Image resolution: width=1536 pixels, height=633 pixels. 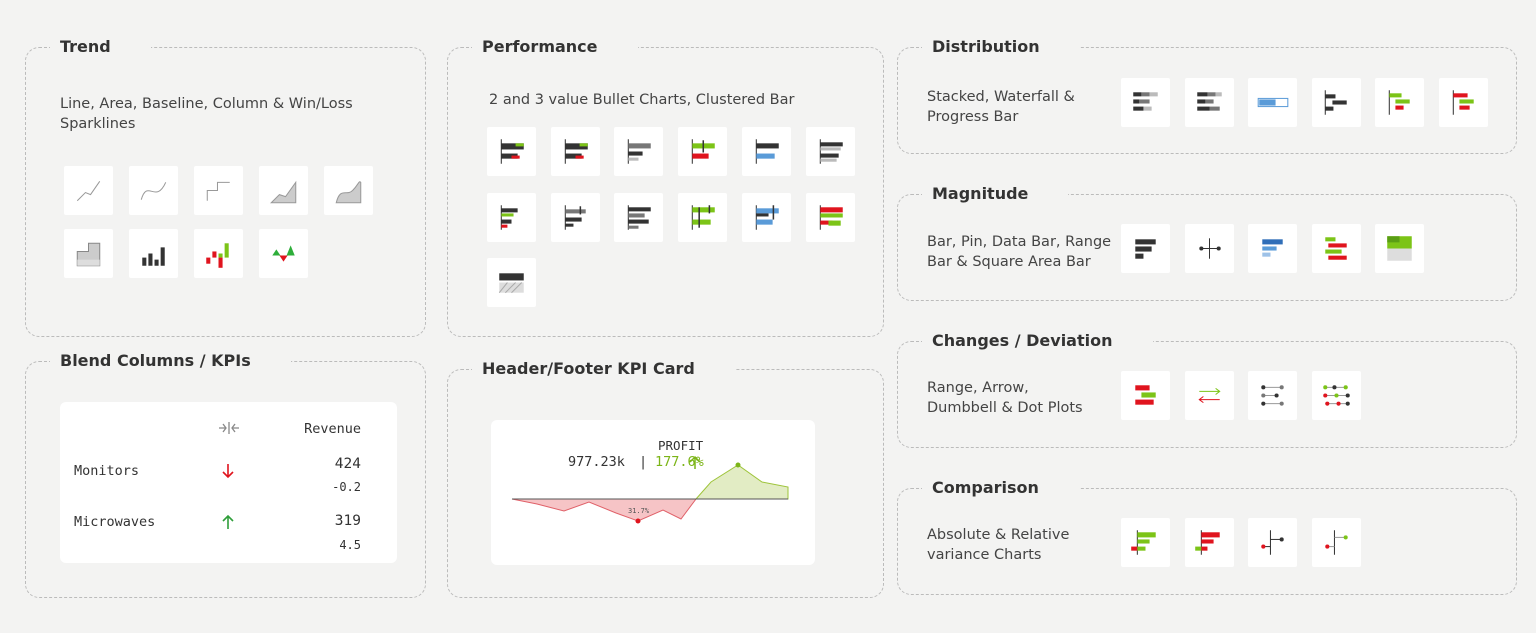 I want to click on panel-description: Range, Arrow, Dumbbell & Dot Plots, so click(x=1005, y=398).